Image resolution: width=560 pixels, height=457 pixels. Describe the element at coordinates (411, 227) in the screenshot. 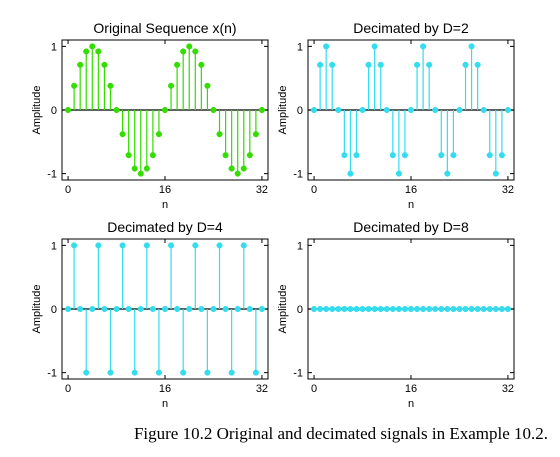

I see `chart-title: Decimated by D=8` at that location.